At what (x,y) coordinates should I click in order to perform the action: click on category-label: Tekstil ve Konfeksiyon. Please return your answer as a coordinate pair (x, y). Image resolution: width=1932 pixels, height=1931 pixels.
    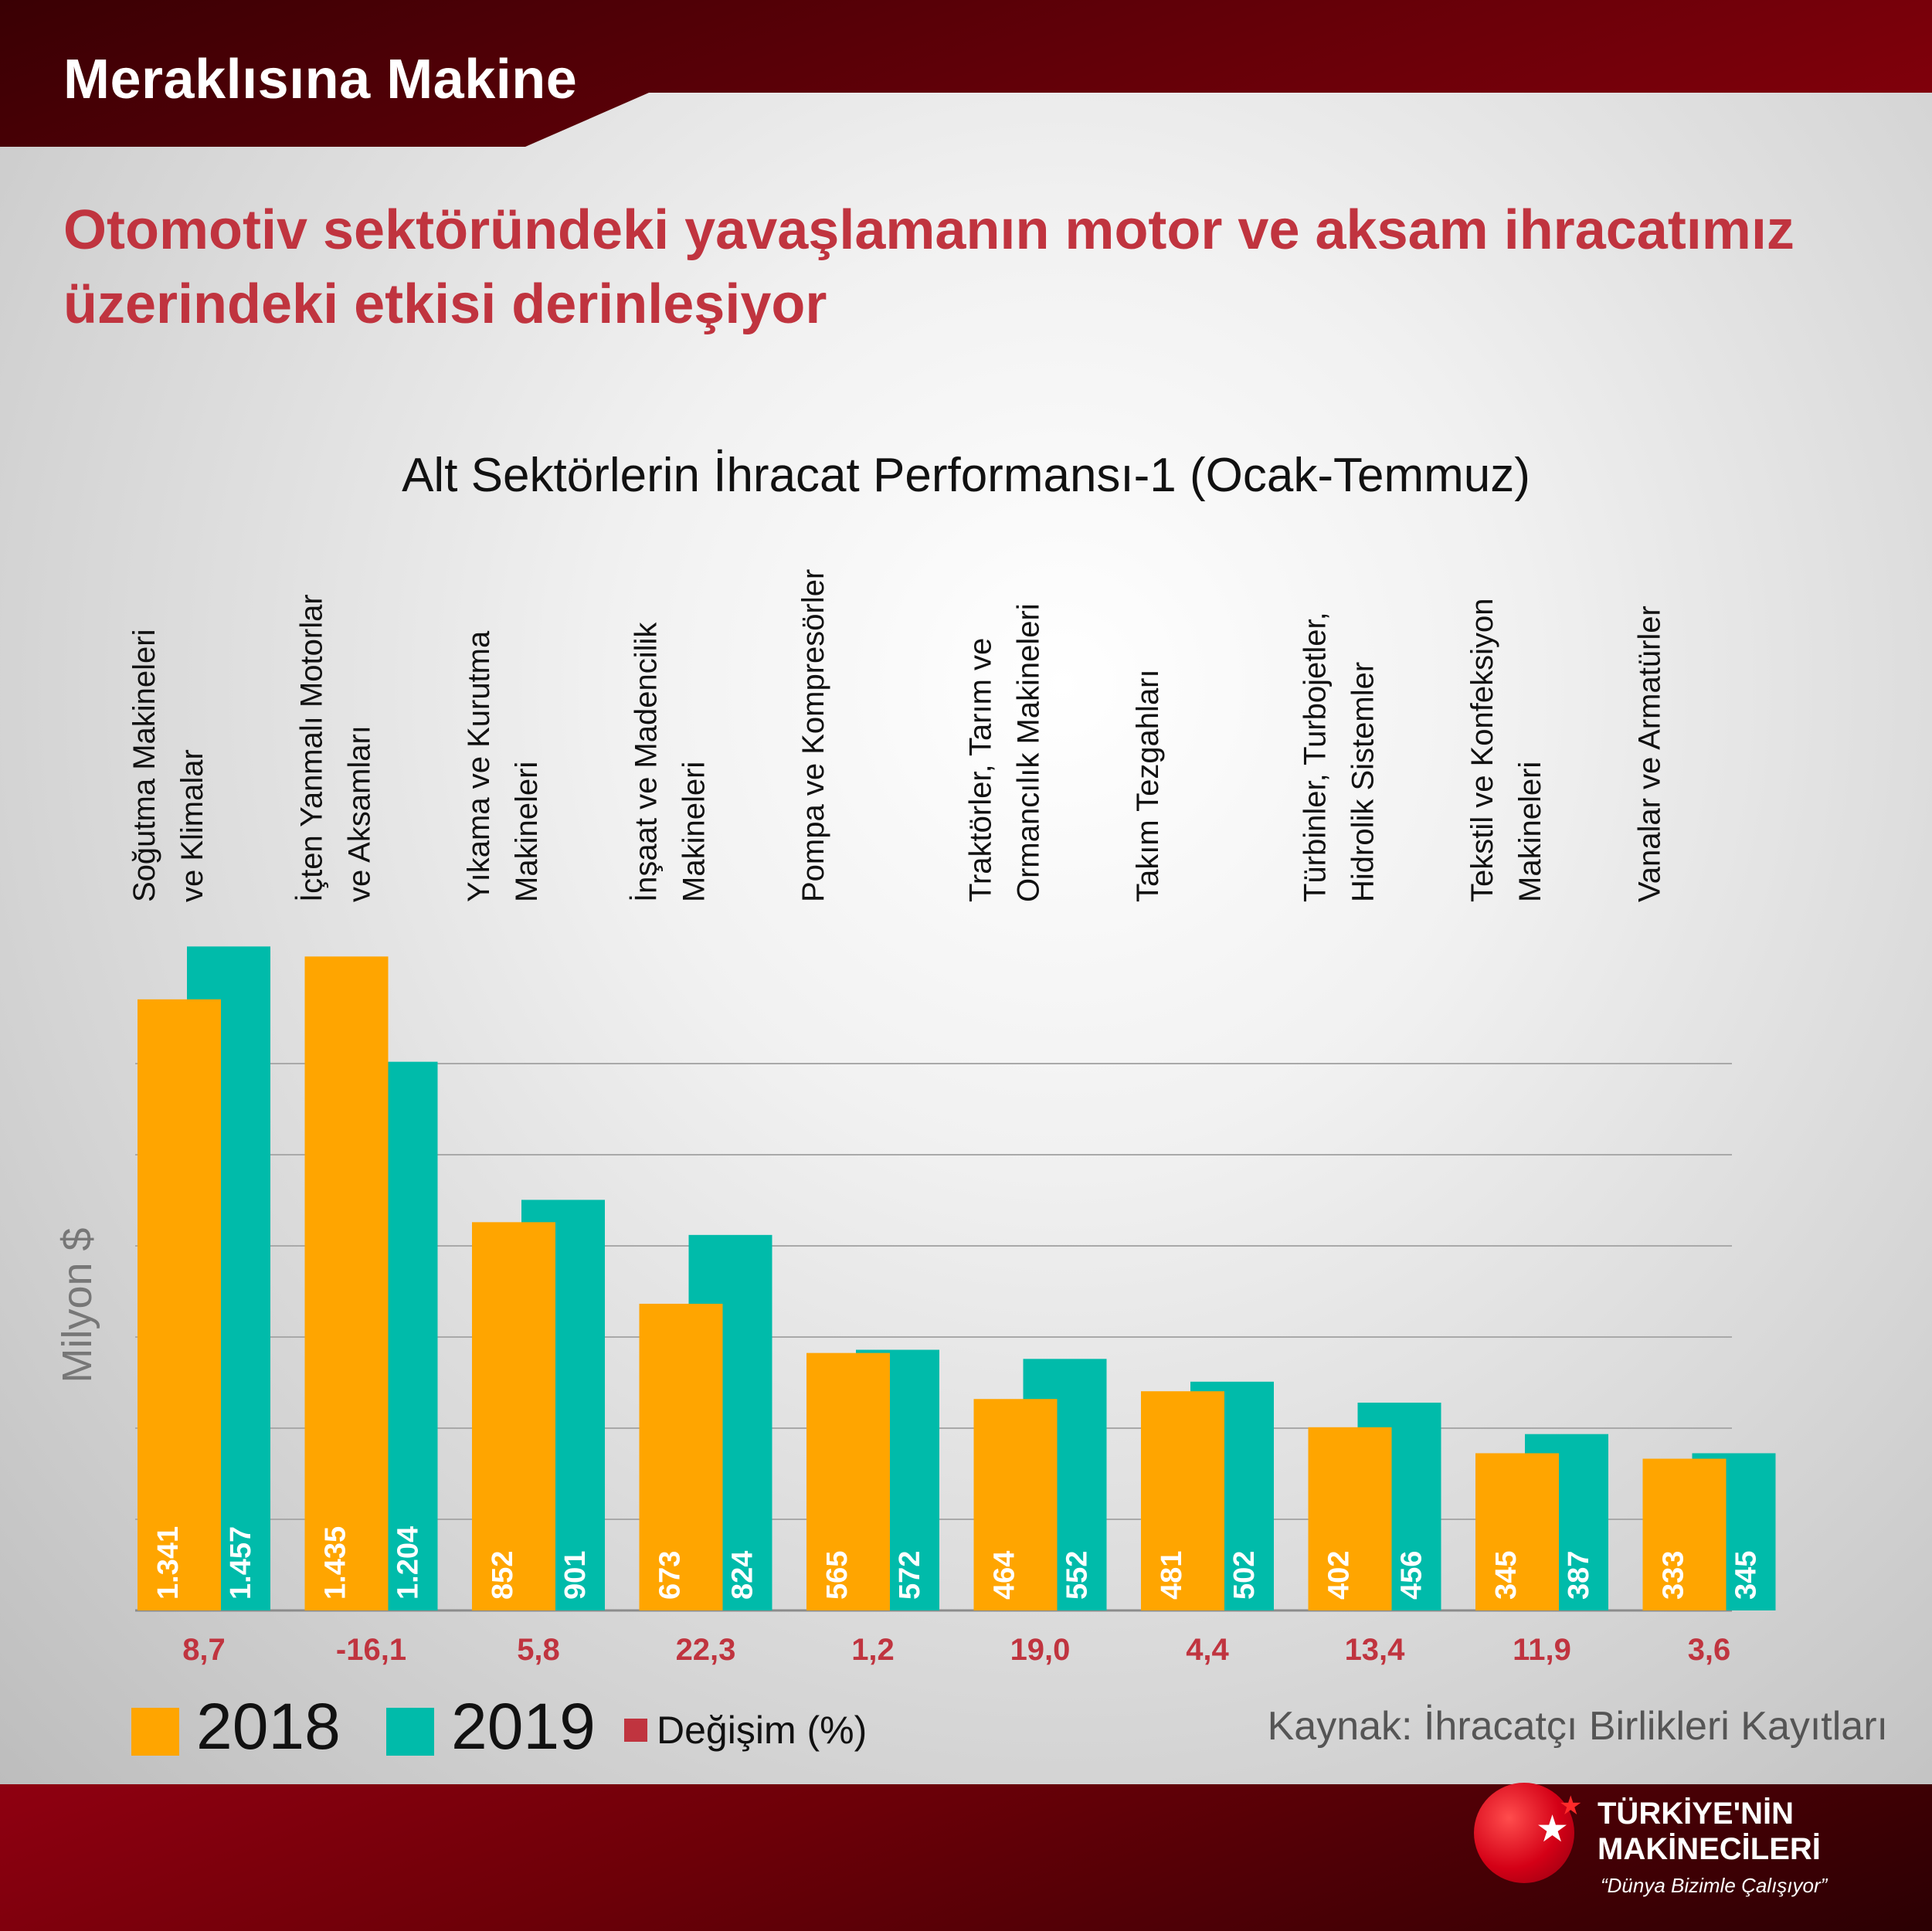
    Looking at the image, I should click on (1482, 750).